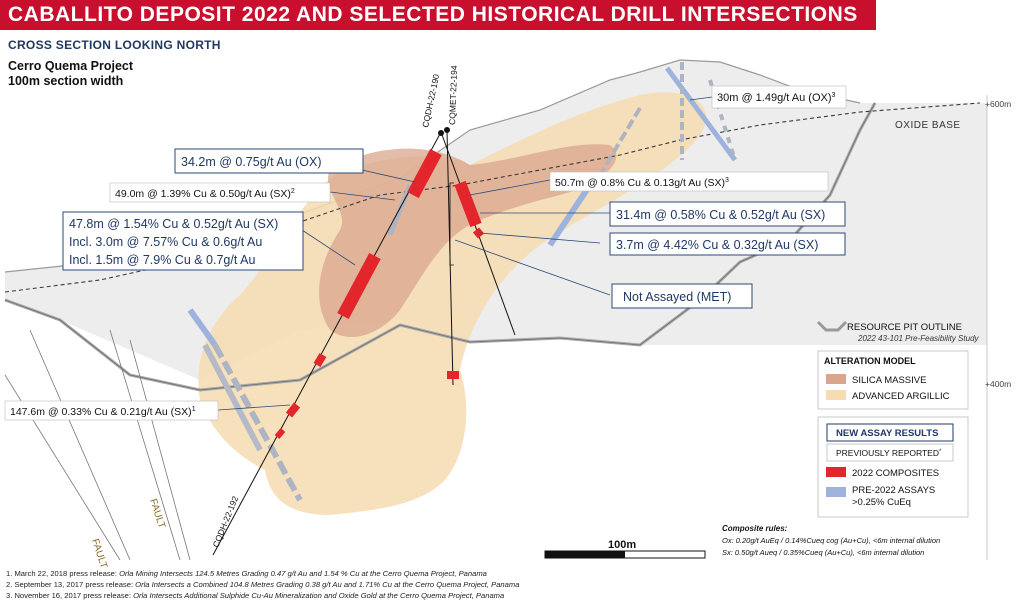 The image size is (1024, 607). Describe the element at coordinates (895, 473) in the screenshot. I see `legend-composites: 2022 COMPOSITES` at that location.